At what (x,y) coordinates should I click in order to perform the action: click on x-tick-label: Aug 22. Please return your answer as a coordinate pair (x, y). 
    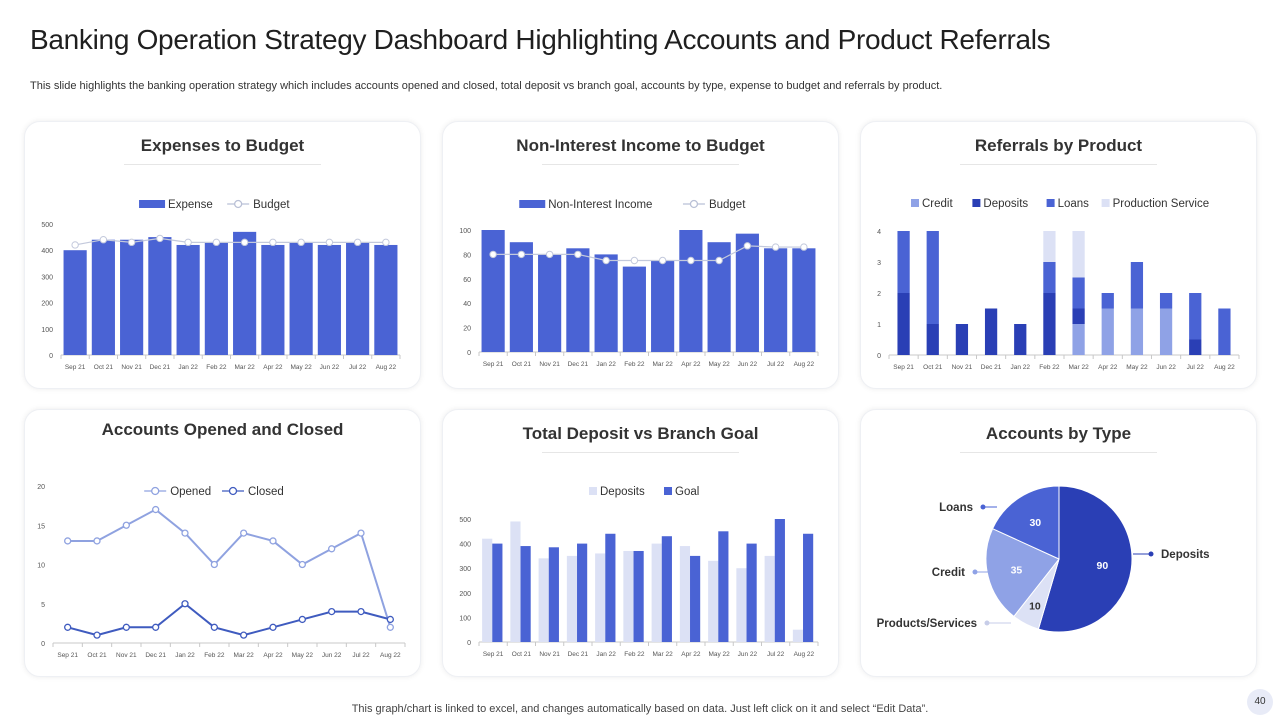
    Looking at the image, I should click on (1224, 367).